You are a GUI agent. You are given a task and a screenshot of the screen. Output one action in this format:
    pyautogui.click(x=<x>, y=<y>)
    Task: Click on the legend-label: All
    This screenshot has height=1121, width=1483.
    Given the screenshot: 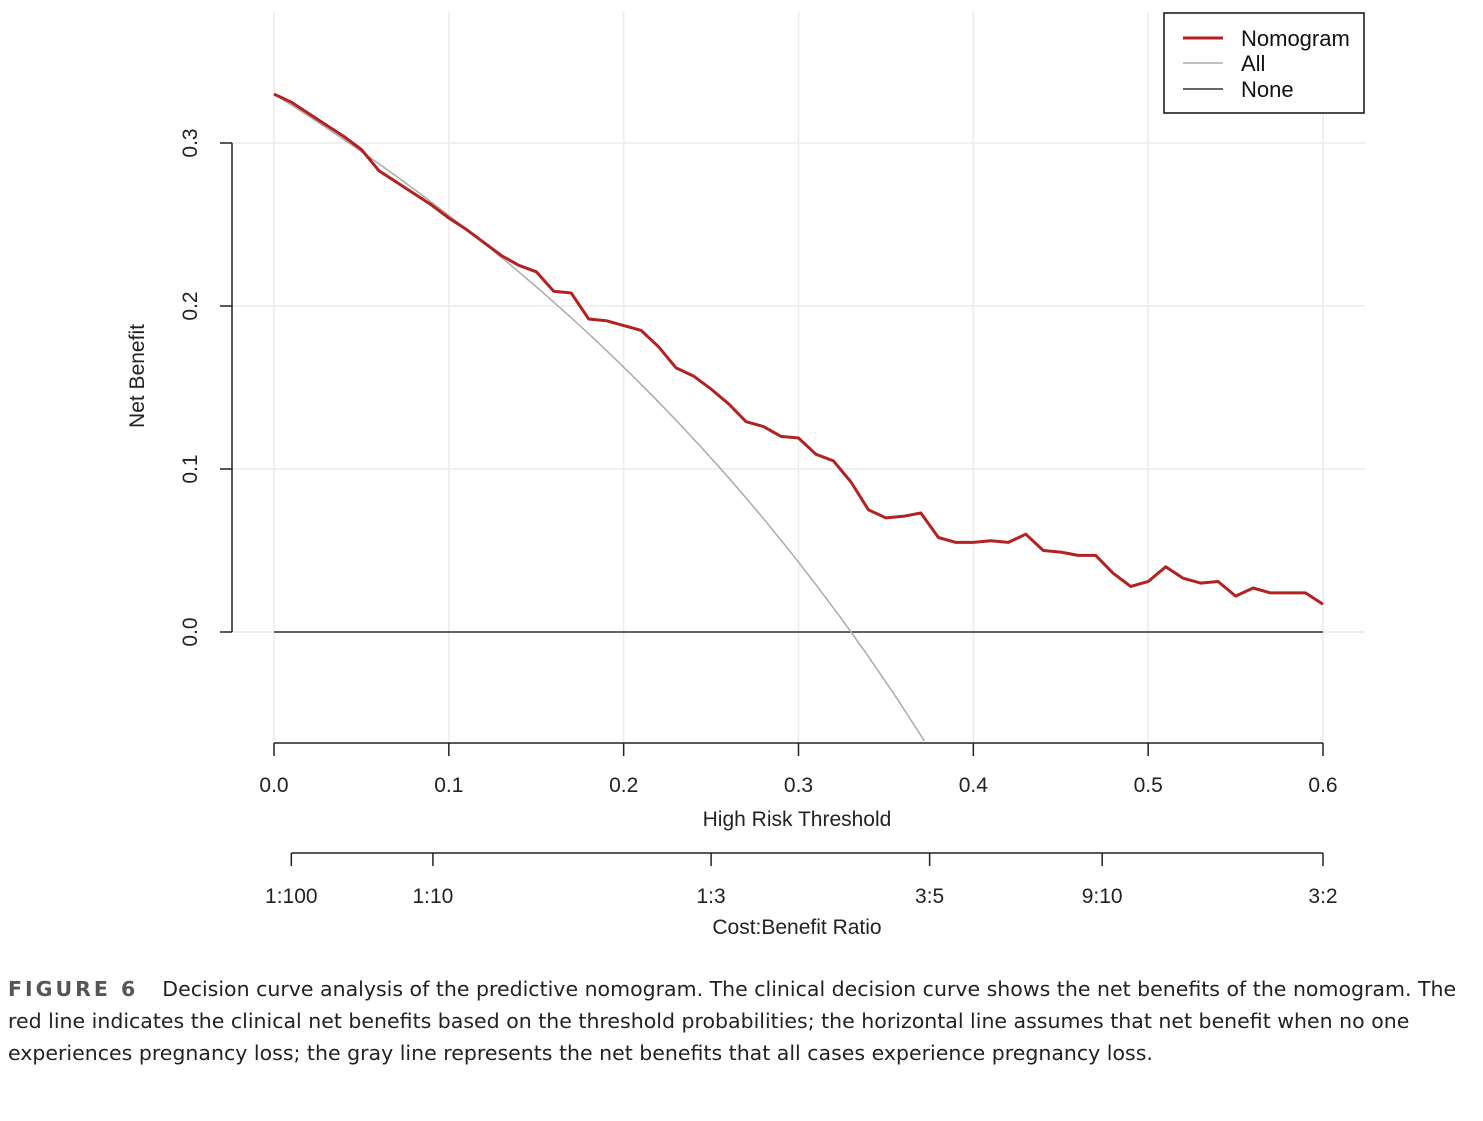 What is the action you would take?
    pyautogui.click(x=1253, y=63)
    